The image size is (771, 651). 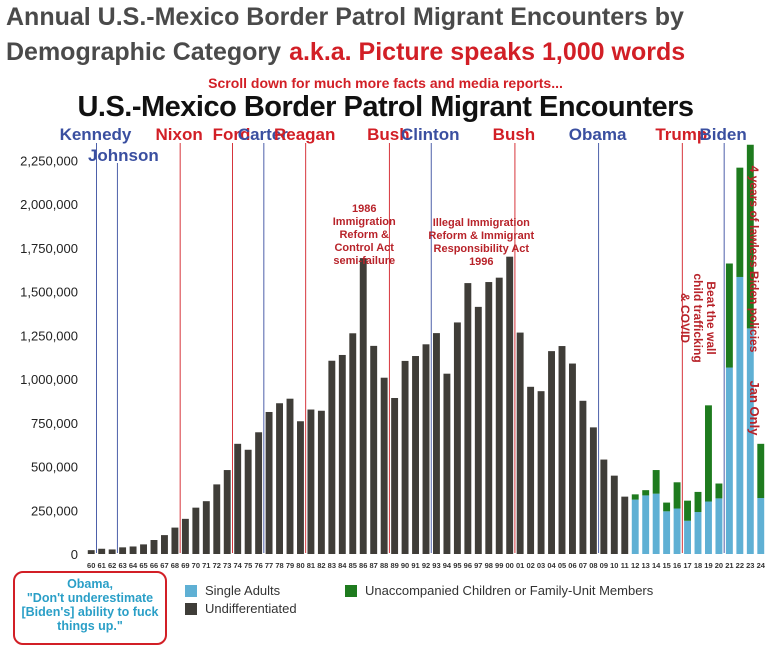 I want to click on annotation-text: 1986, so click(x=364, y=209).